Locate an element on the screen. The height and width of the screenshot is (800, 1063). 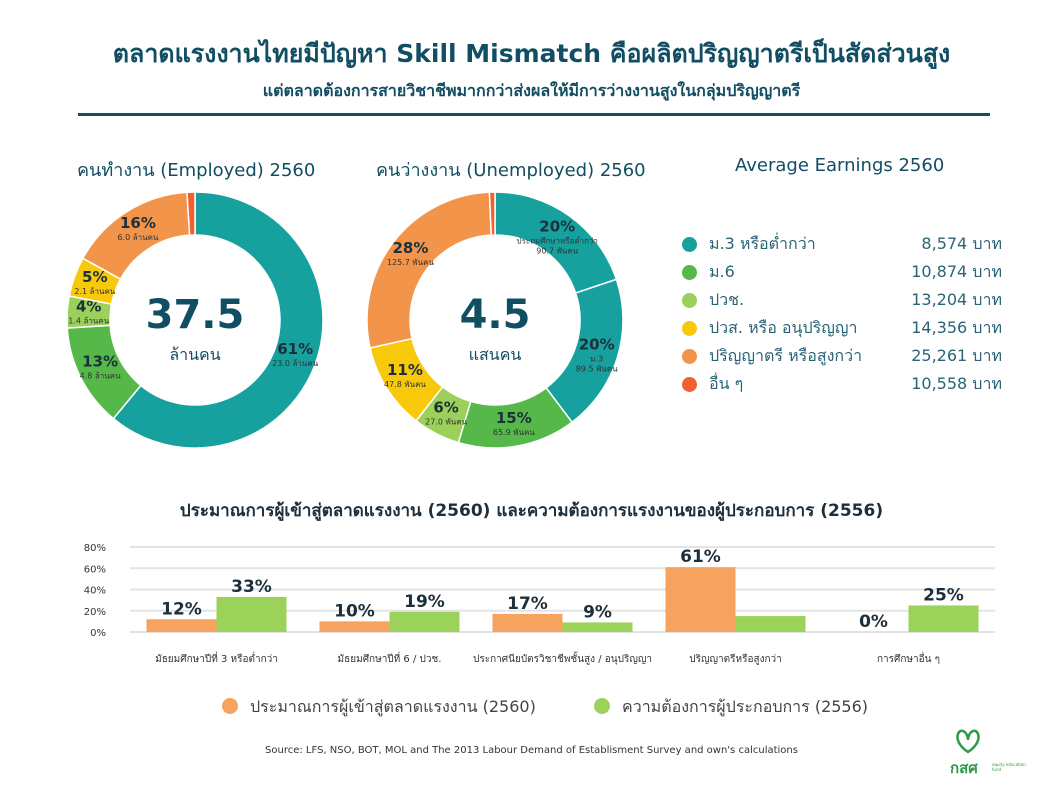
earnings-row: ปวช. 13,204 บาท is located at coordinates (842, 301).